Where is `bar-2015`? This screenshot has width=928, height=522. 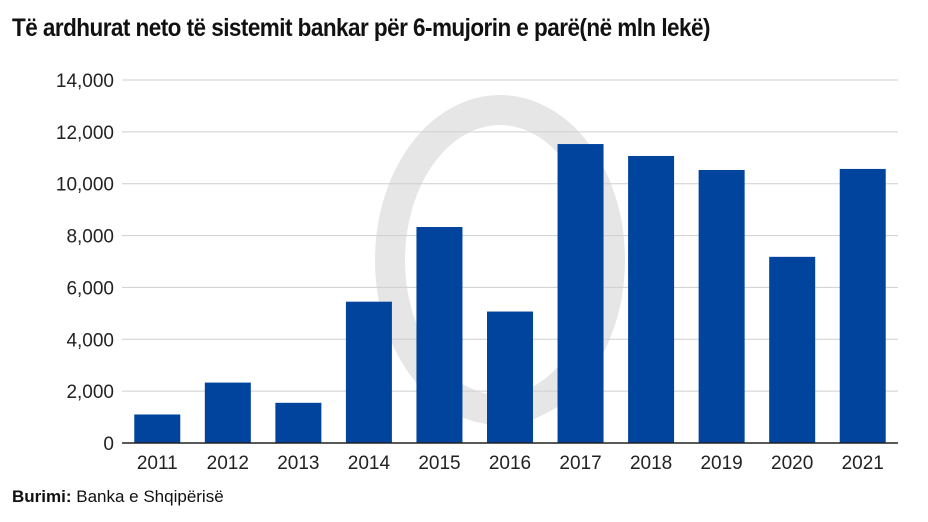 bar-2015 is located at coordinates (439, 335).